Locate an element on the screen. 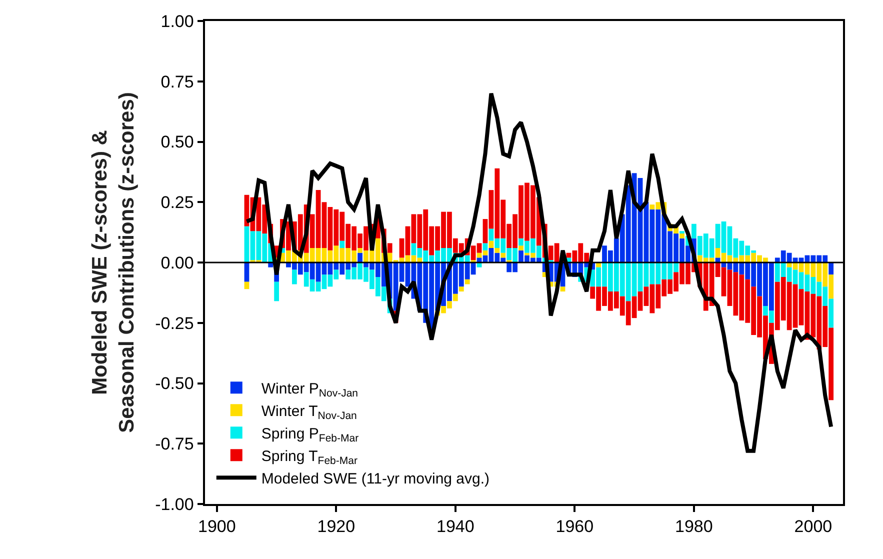 Image resolution: width=883 pixels, height=559 pixels. y-tick-label: 1.00 is located at coordinates (177, 21).